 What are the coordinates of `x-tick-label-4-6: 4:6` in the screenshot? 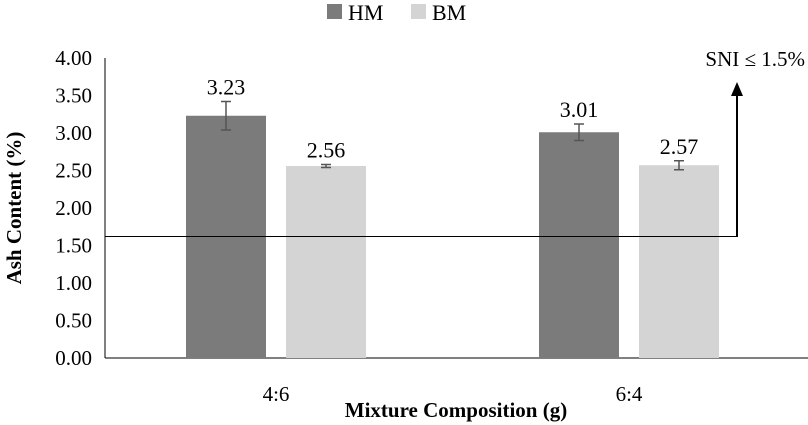 It's located at (276, 394).